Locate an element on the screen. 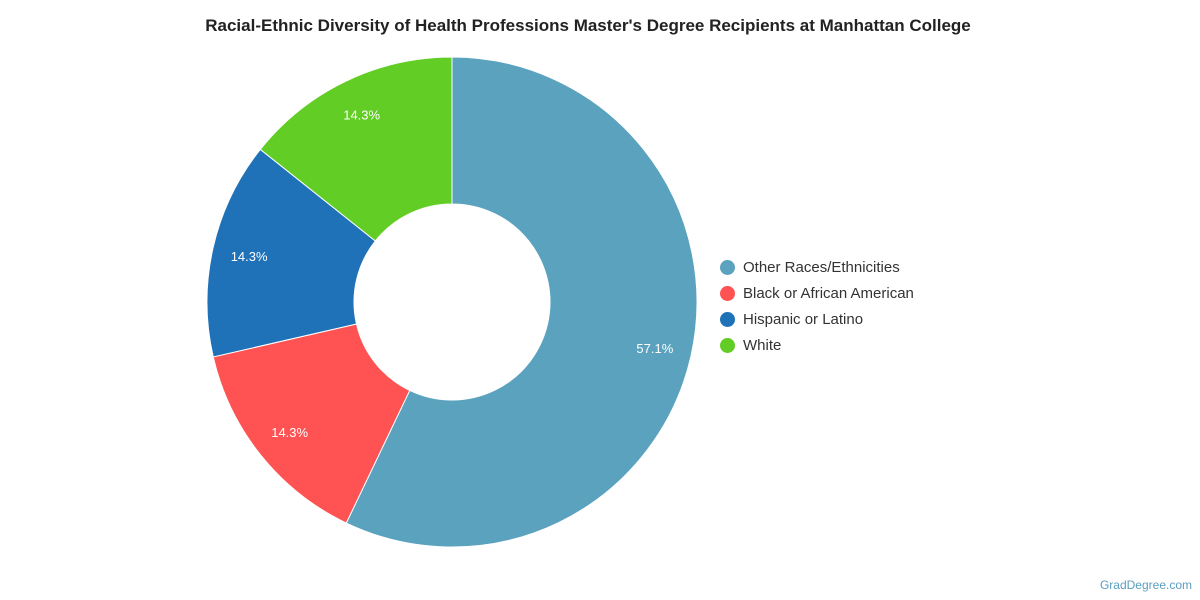 Image resolution: width=1200 pixels, height=600 pixels. legend-item: Other Races/Ethnicities is located at coordinates (817, 267).